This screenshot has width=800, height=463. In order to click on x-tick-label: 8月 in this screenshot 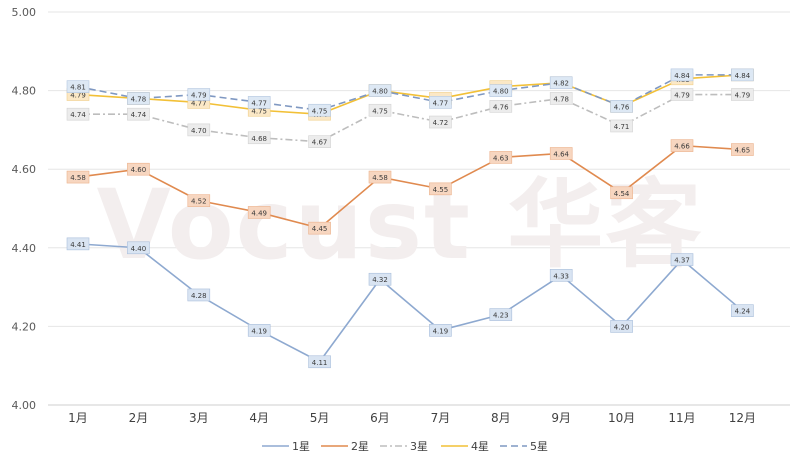, I will do `click(501, 418)`.